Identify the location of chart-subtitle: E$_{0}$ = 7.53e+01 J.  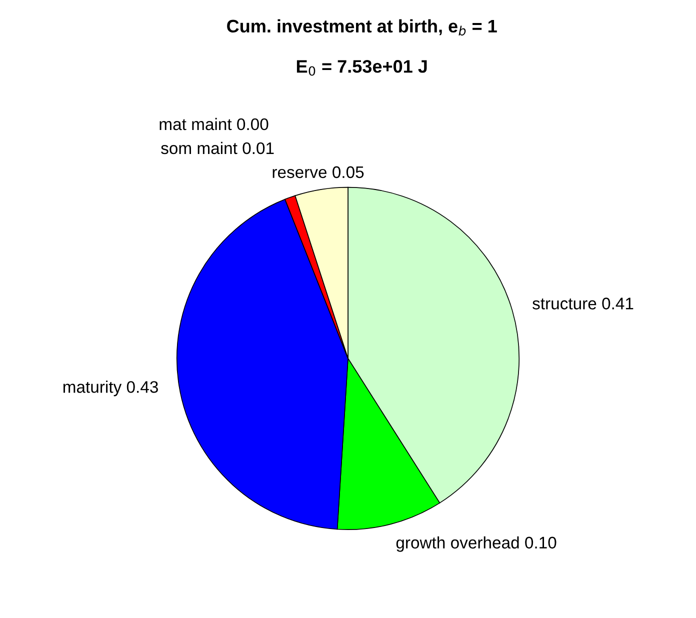
(361, 68).